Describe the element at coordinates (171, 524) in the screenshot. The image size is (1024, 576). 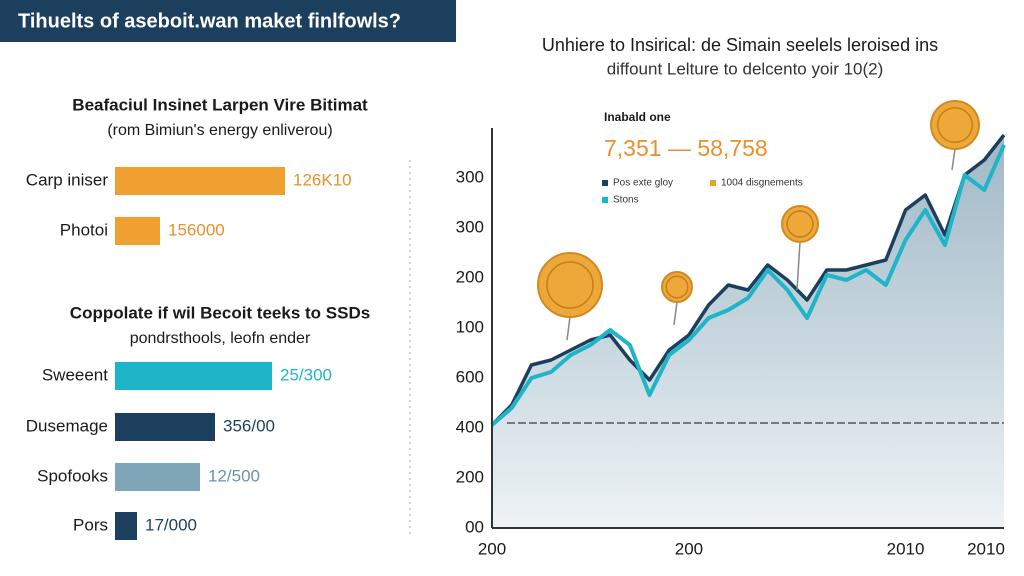
I see `value-label: 17/000` at that location.